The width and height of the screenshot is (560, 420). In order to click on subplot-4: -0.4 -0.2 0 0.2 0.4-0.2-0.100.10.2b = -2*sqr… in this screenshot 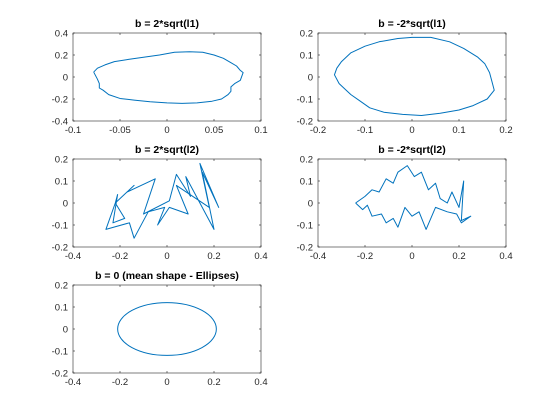, I will do `click(405, 203)`.